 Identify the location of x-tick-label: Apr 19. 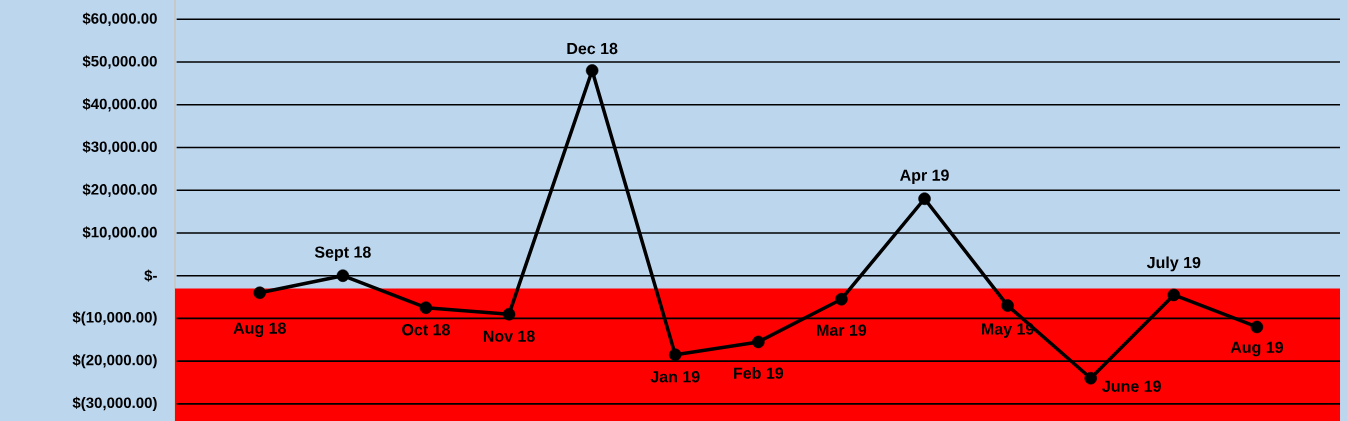
(924, 176).